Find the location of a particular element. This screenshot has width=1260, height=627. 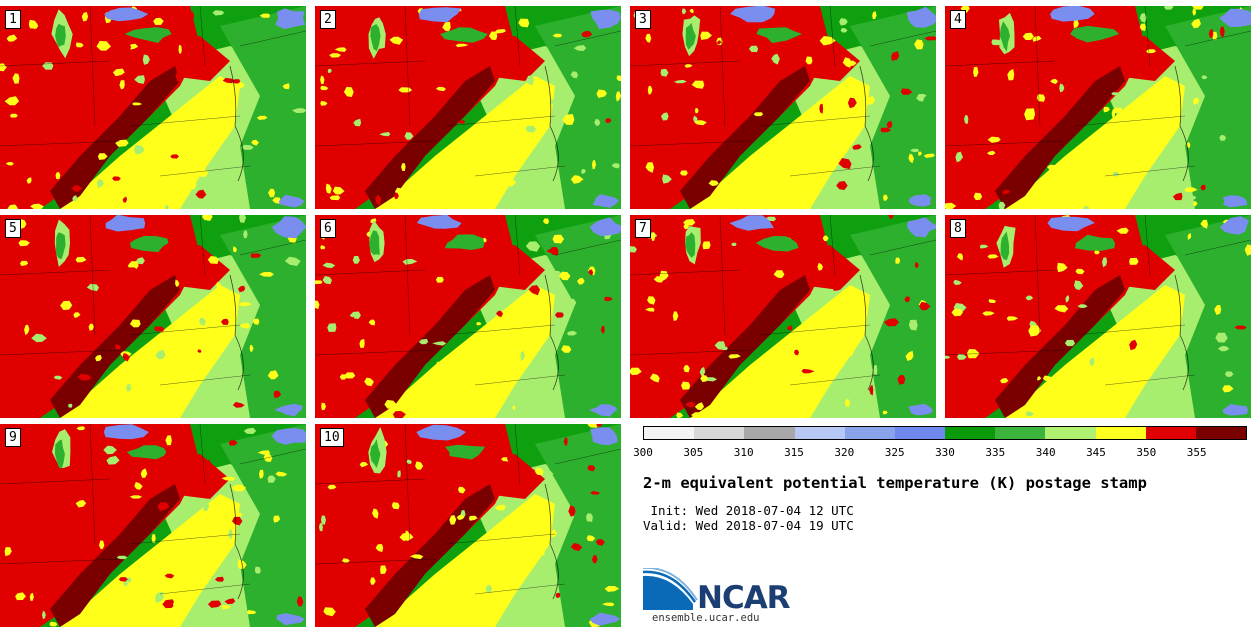

member-label: 1 is located at coordinates (13, 19).